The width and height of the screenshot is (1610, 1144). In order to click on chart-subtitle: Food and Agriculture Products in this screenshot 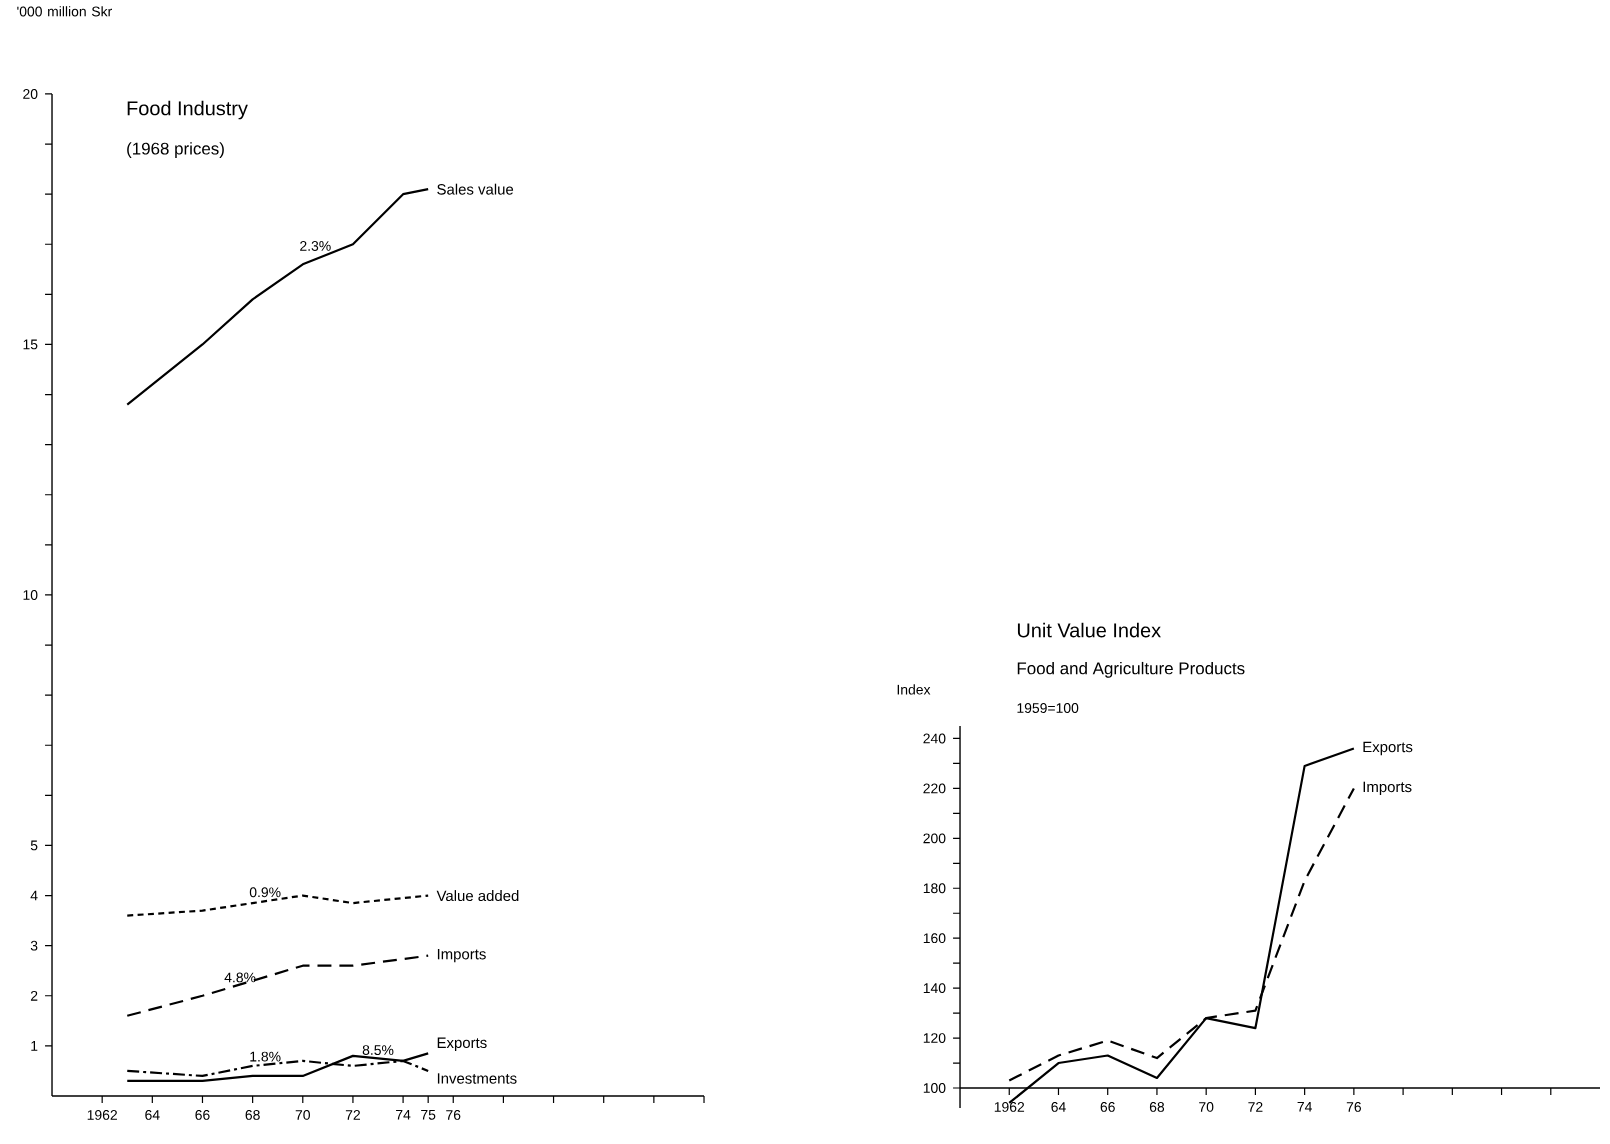, I will do `click(1131, 669)`.